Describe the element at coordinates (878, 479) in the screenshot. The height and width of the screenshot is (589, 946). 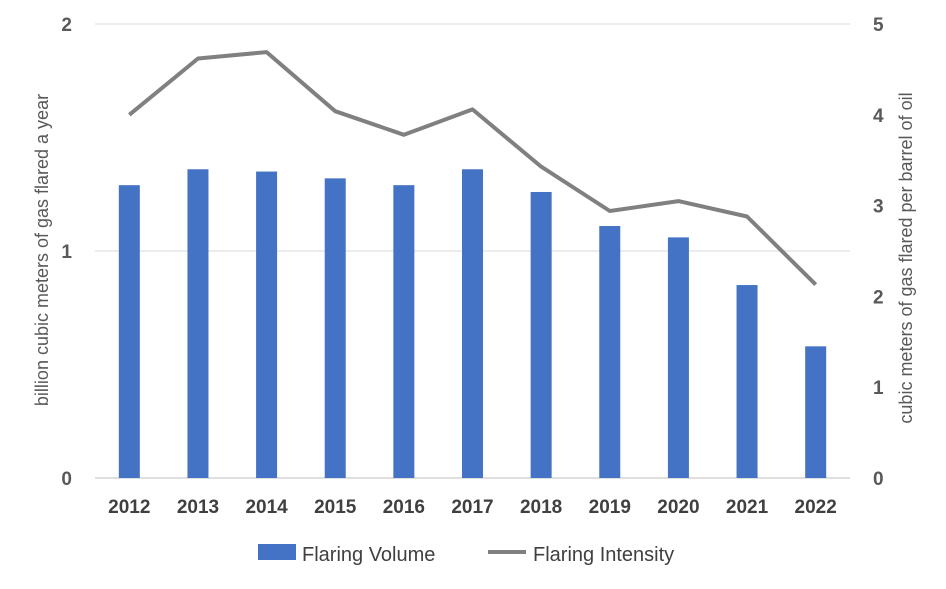
I see `y2-tick-label: 0` at that location.